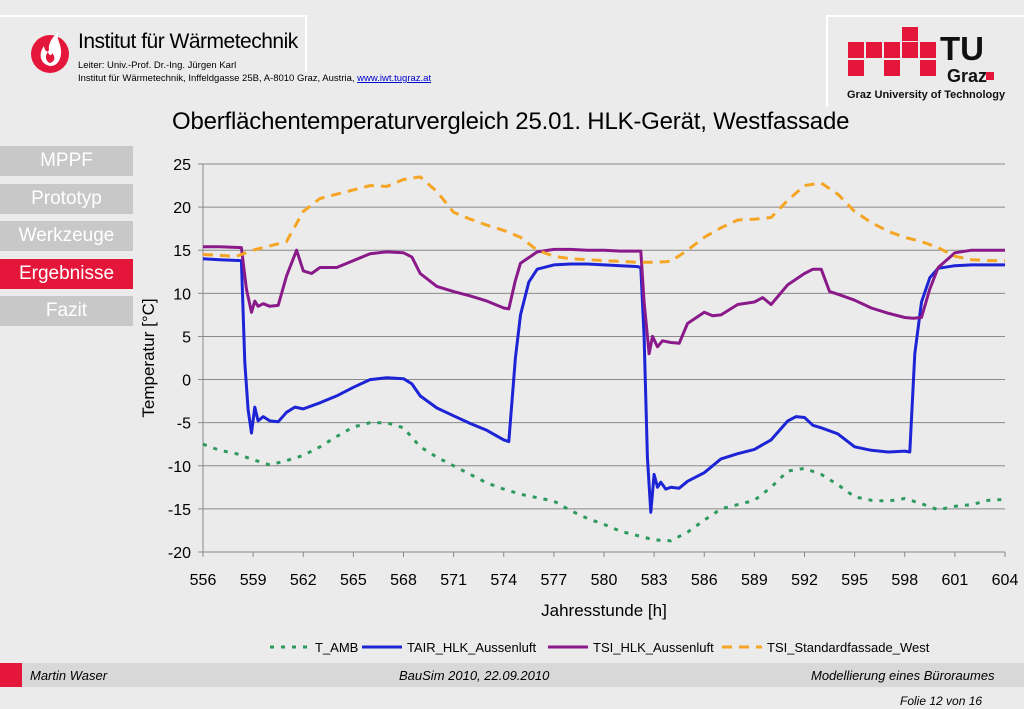  Describe the element at coordinates (903, 675) in the screenshot. I see `footer-topic: Modellierung eines Büroraumes` at that location.